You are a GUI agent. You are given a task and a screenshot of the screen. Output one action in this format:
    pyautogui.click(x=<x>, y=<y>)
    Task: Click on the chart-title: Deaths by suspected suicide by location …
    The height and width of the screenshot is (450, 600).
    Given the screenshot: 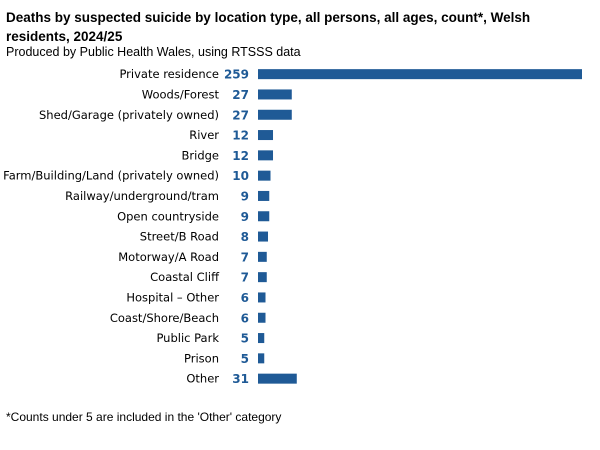 What is the action you would take?
    pyautogui.click(x=268, y=27)
    